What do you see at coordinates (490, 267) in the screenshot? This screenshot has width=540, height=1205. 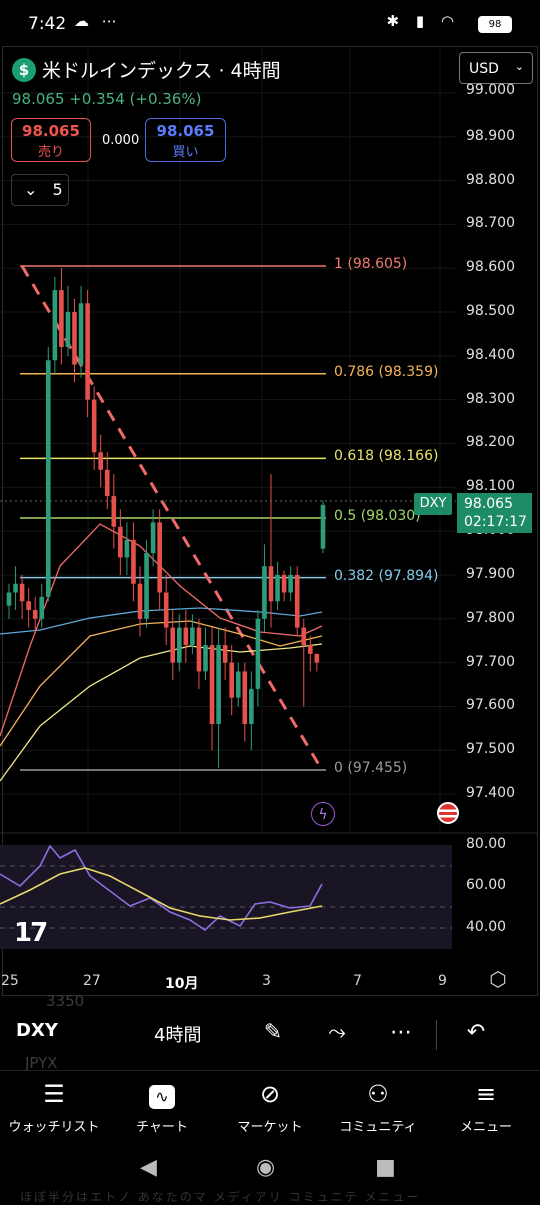 I see `price-axis-label: 98.600` at bounding box center [490, 267].